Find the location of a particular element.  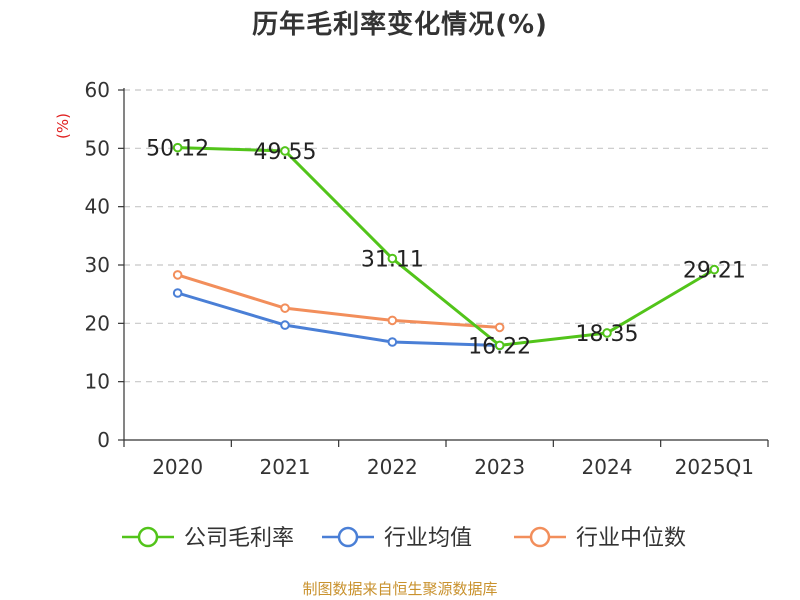

y-tick-label: 30 is located at coordinates (97, 265).